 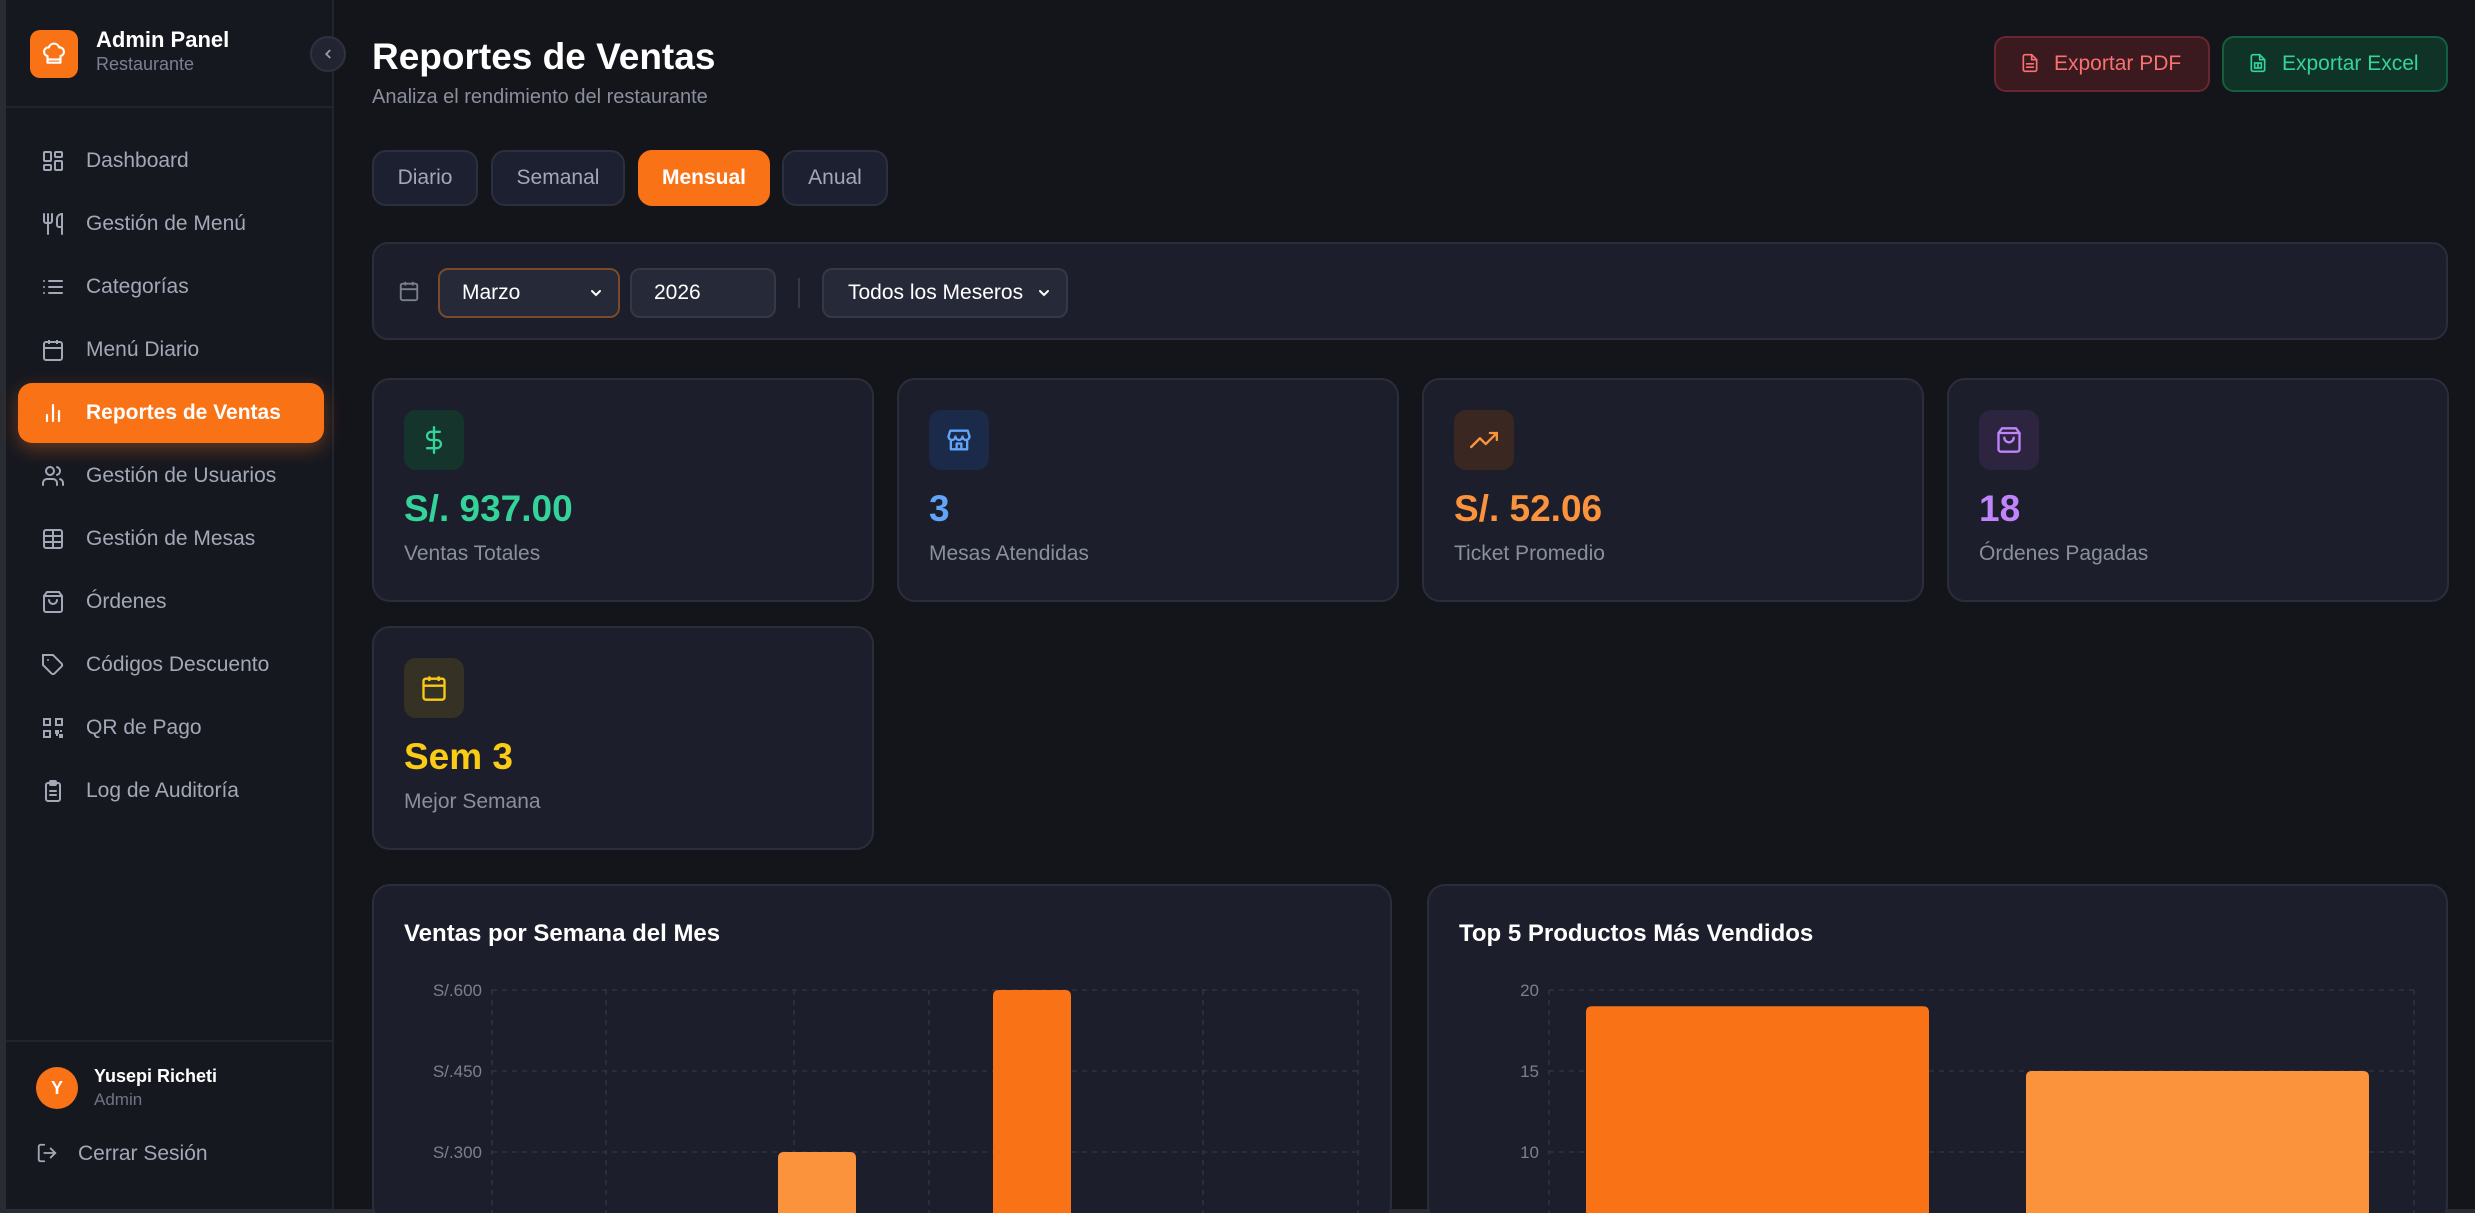 What do you see at coordinates (145, 64) in the screenshot?
I see `brand-subtitle: Restaurante` at bounding box center [145, 64].